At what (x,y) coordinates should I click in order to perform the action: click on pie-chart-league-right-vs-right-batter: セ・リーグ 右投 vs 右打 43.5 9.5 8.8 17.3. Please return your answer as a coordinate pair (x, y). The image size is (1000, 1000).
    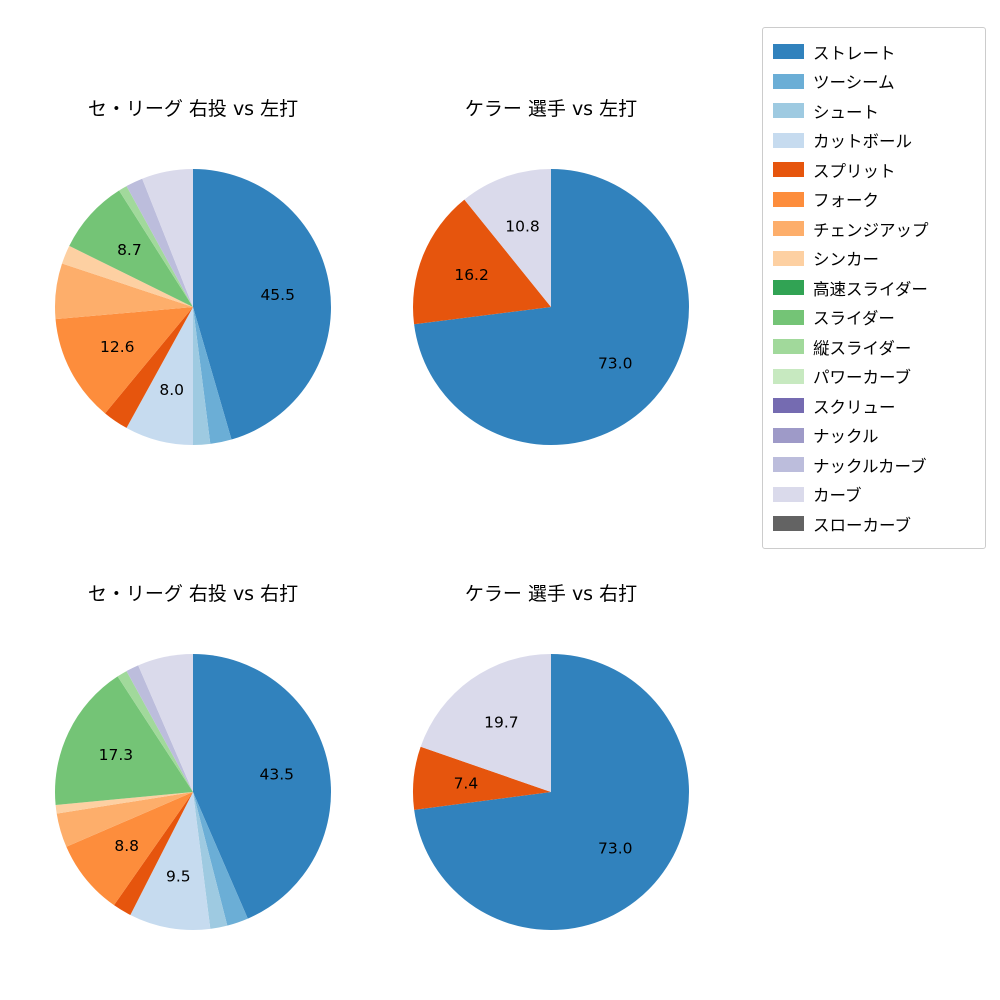
    Looking at the image, I should click on (193, 759).